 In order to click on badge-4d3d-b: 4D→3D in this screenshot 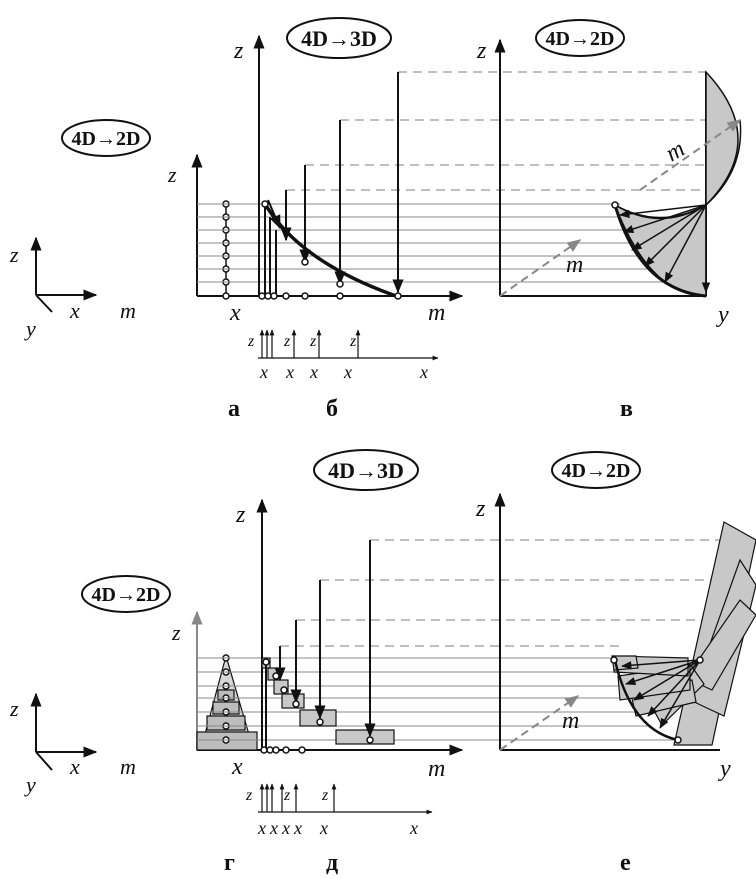, I will do `click(339, 38)`.